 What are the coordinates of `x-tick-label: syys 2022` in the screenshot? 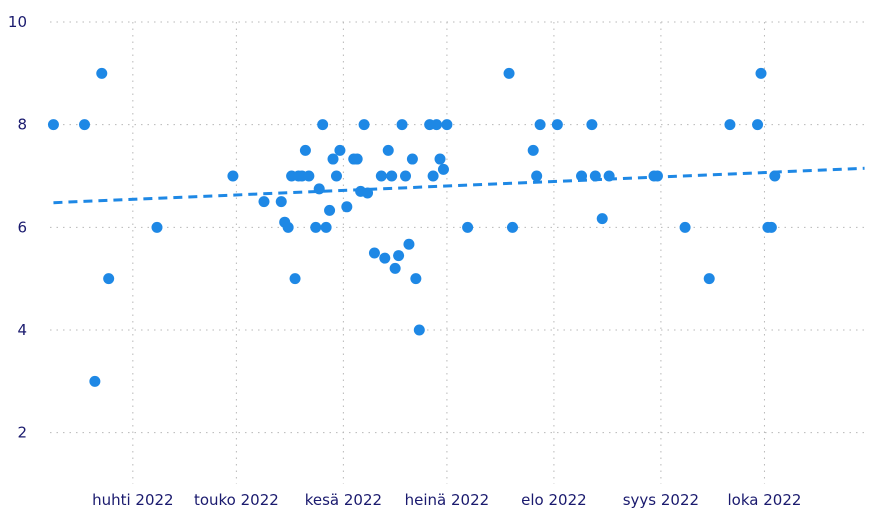 It's located at (661, 500).